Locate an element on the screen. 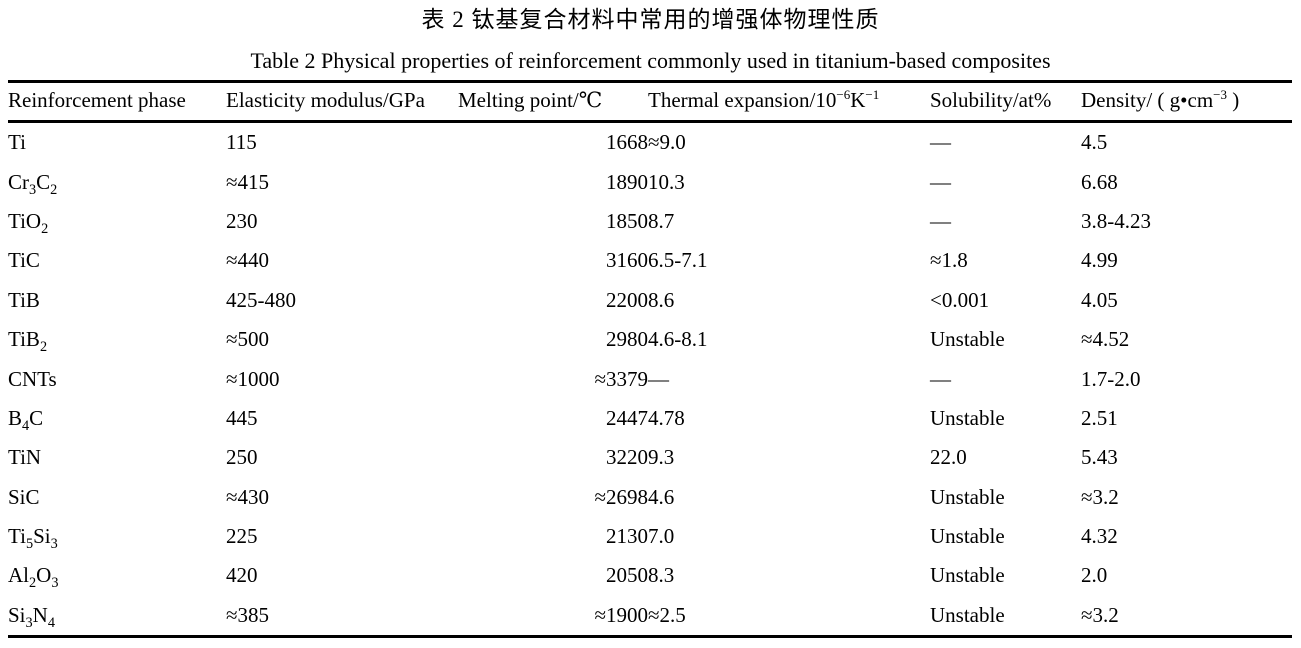 This screenshot has width=1301, height=648. cell-melting: ≈1900 is located at coordinates (621, 614).